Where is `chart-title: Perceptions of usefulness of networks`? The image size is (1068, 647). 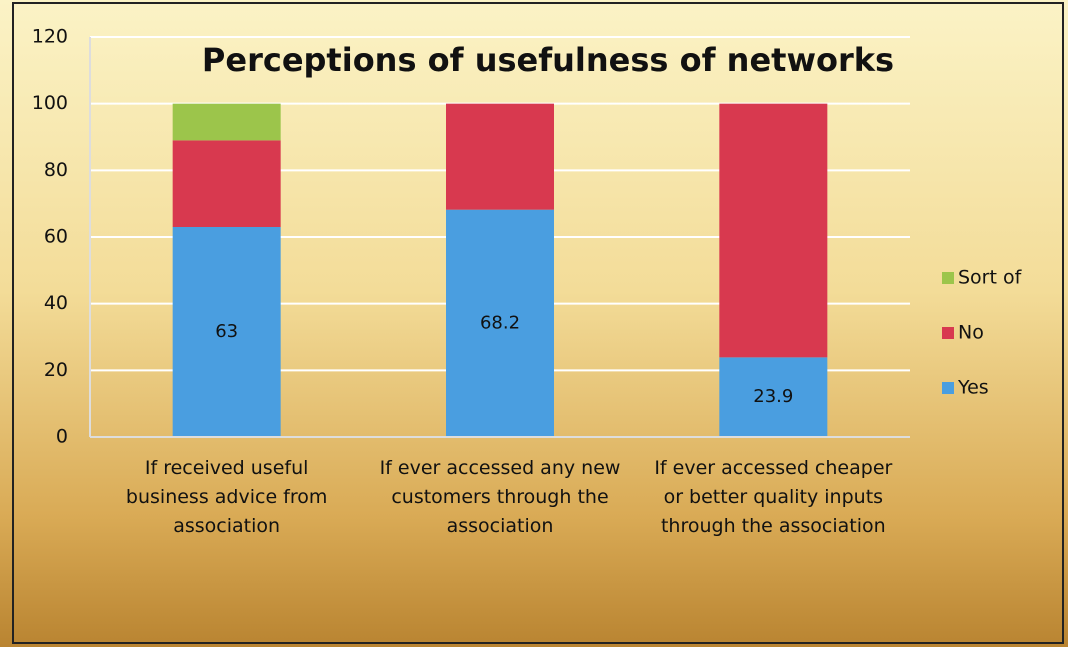 chart-title: Perceptions of usefulness of networks is located at coordinates (548, 60).